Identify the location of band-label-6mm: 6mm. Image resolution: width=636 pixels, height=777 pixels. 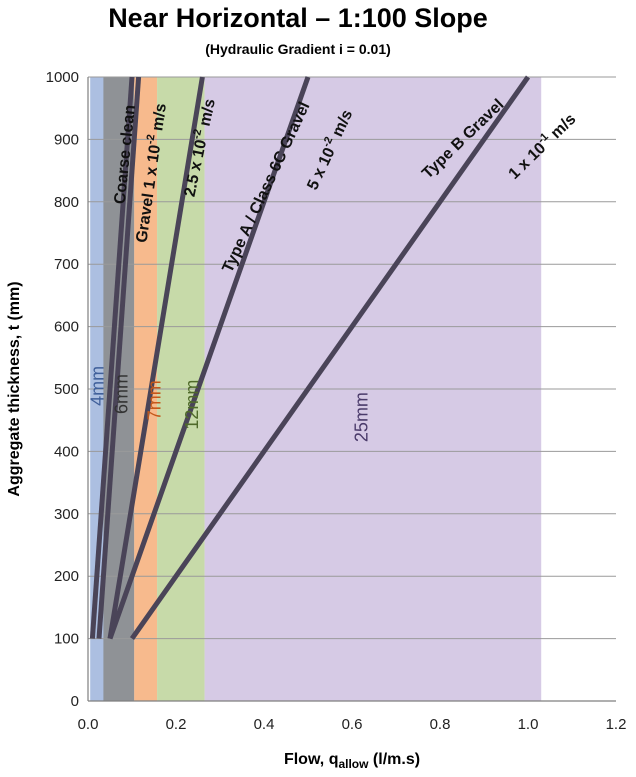
(122, 394).